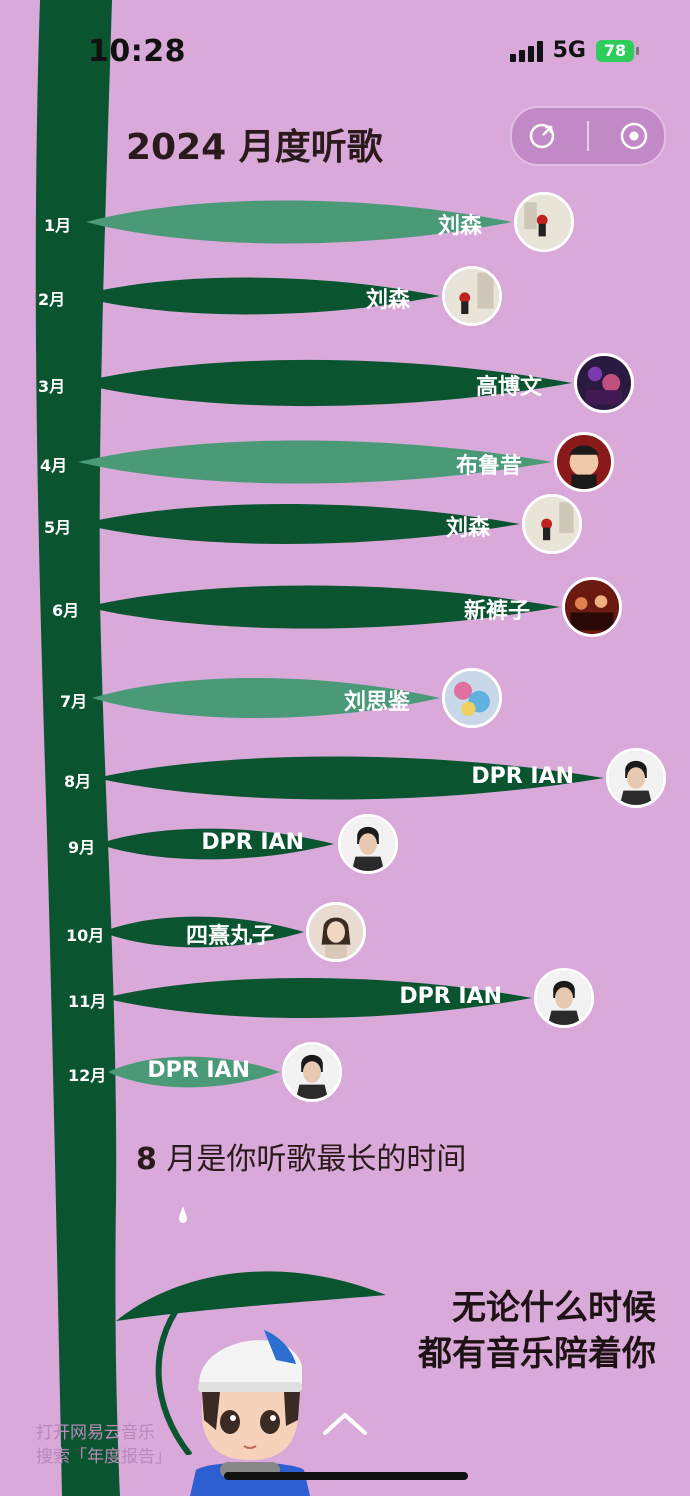 This screenshot has width=690, height=1496. I want to click on month-label: 7月, so click(74, 701).